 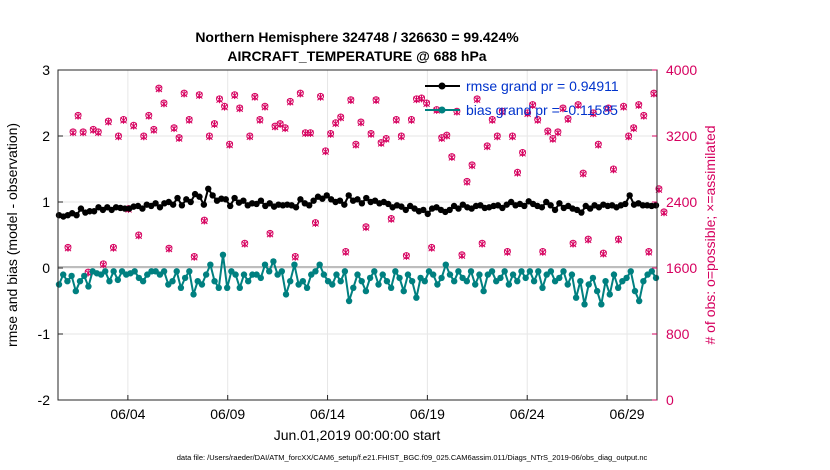 I want to click on bias-line, so click(x=357, y=279).